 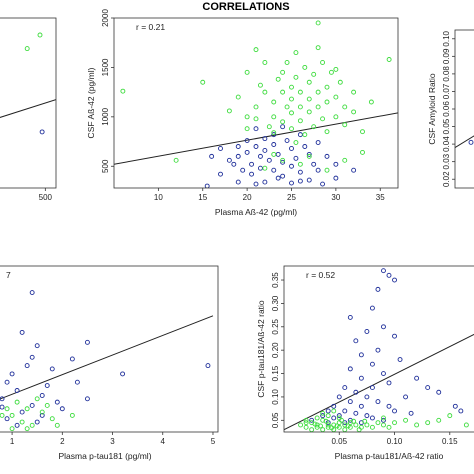 What do you see at coordinates (8, 275) in the screenshot?
I see `correlation-label: 7` at bounding box center [8, 275].